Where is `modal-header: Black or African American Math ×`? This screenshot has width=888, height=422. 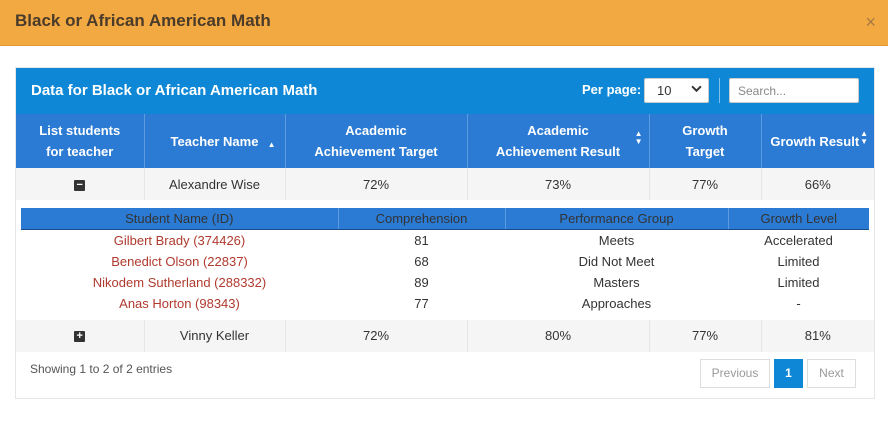
modal-header: Black or African American Math × is located at coordinates (444, 23).